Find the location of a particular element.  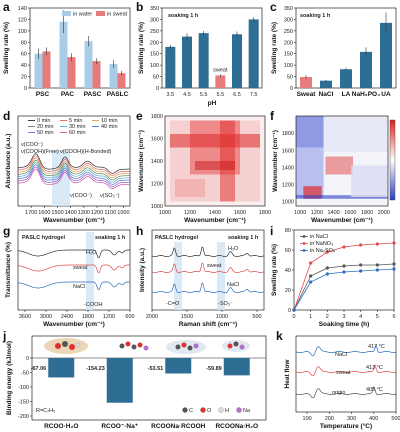

j-y-tick-0: 0 is located at coordinates (27, 359).